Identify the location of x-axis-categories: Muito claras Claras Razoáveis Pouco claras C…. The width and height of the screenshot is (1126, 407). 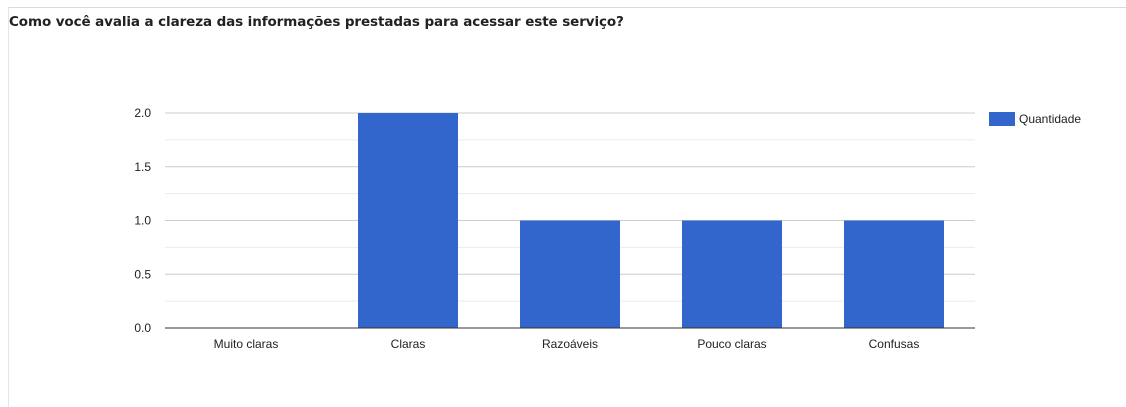
(567, 344).